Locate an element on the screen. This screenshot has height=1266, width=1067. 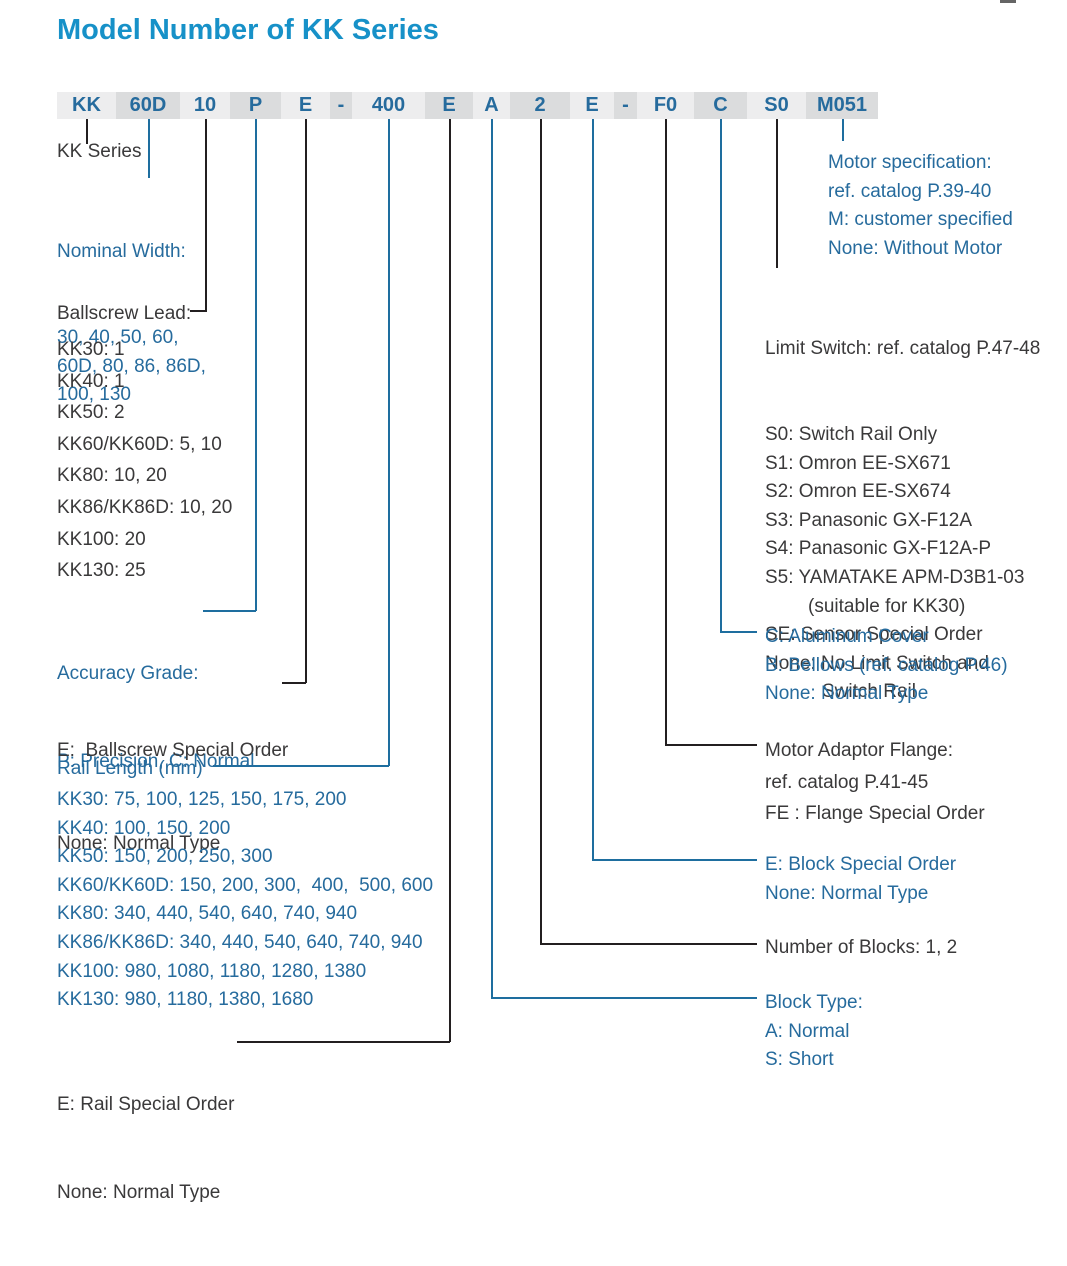
model-segment: F0 is located at coordinates (665, 105).